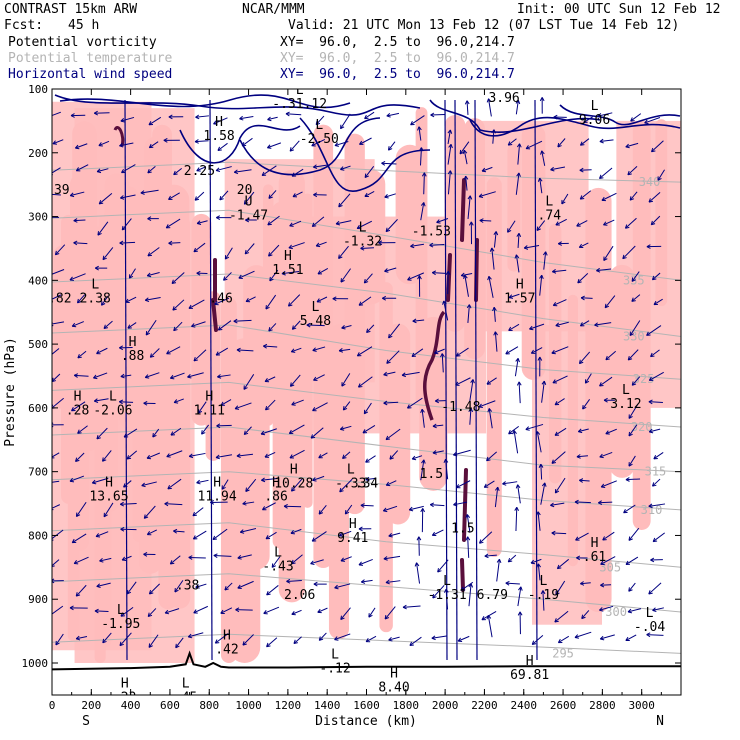 This screenshot has height=740, width=740. Describe the element at coordinates (59, 299) in the screenshot. I see `pv-extremum-value: .82` at that location.